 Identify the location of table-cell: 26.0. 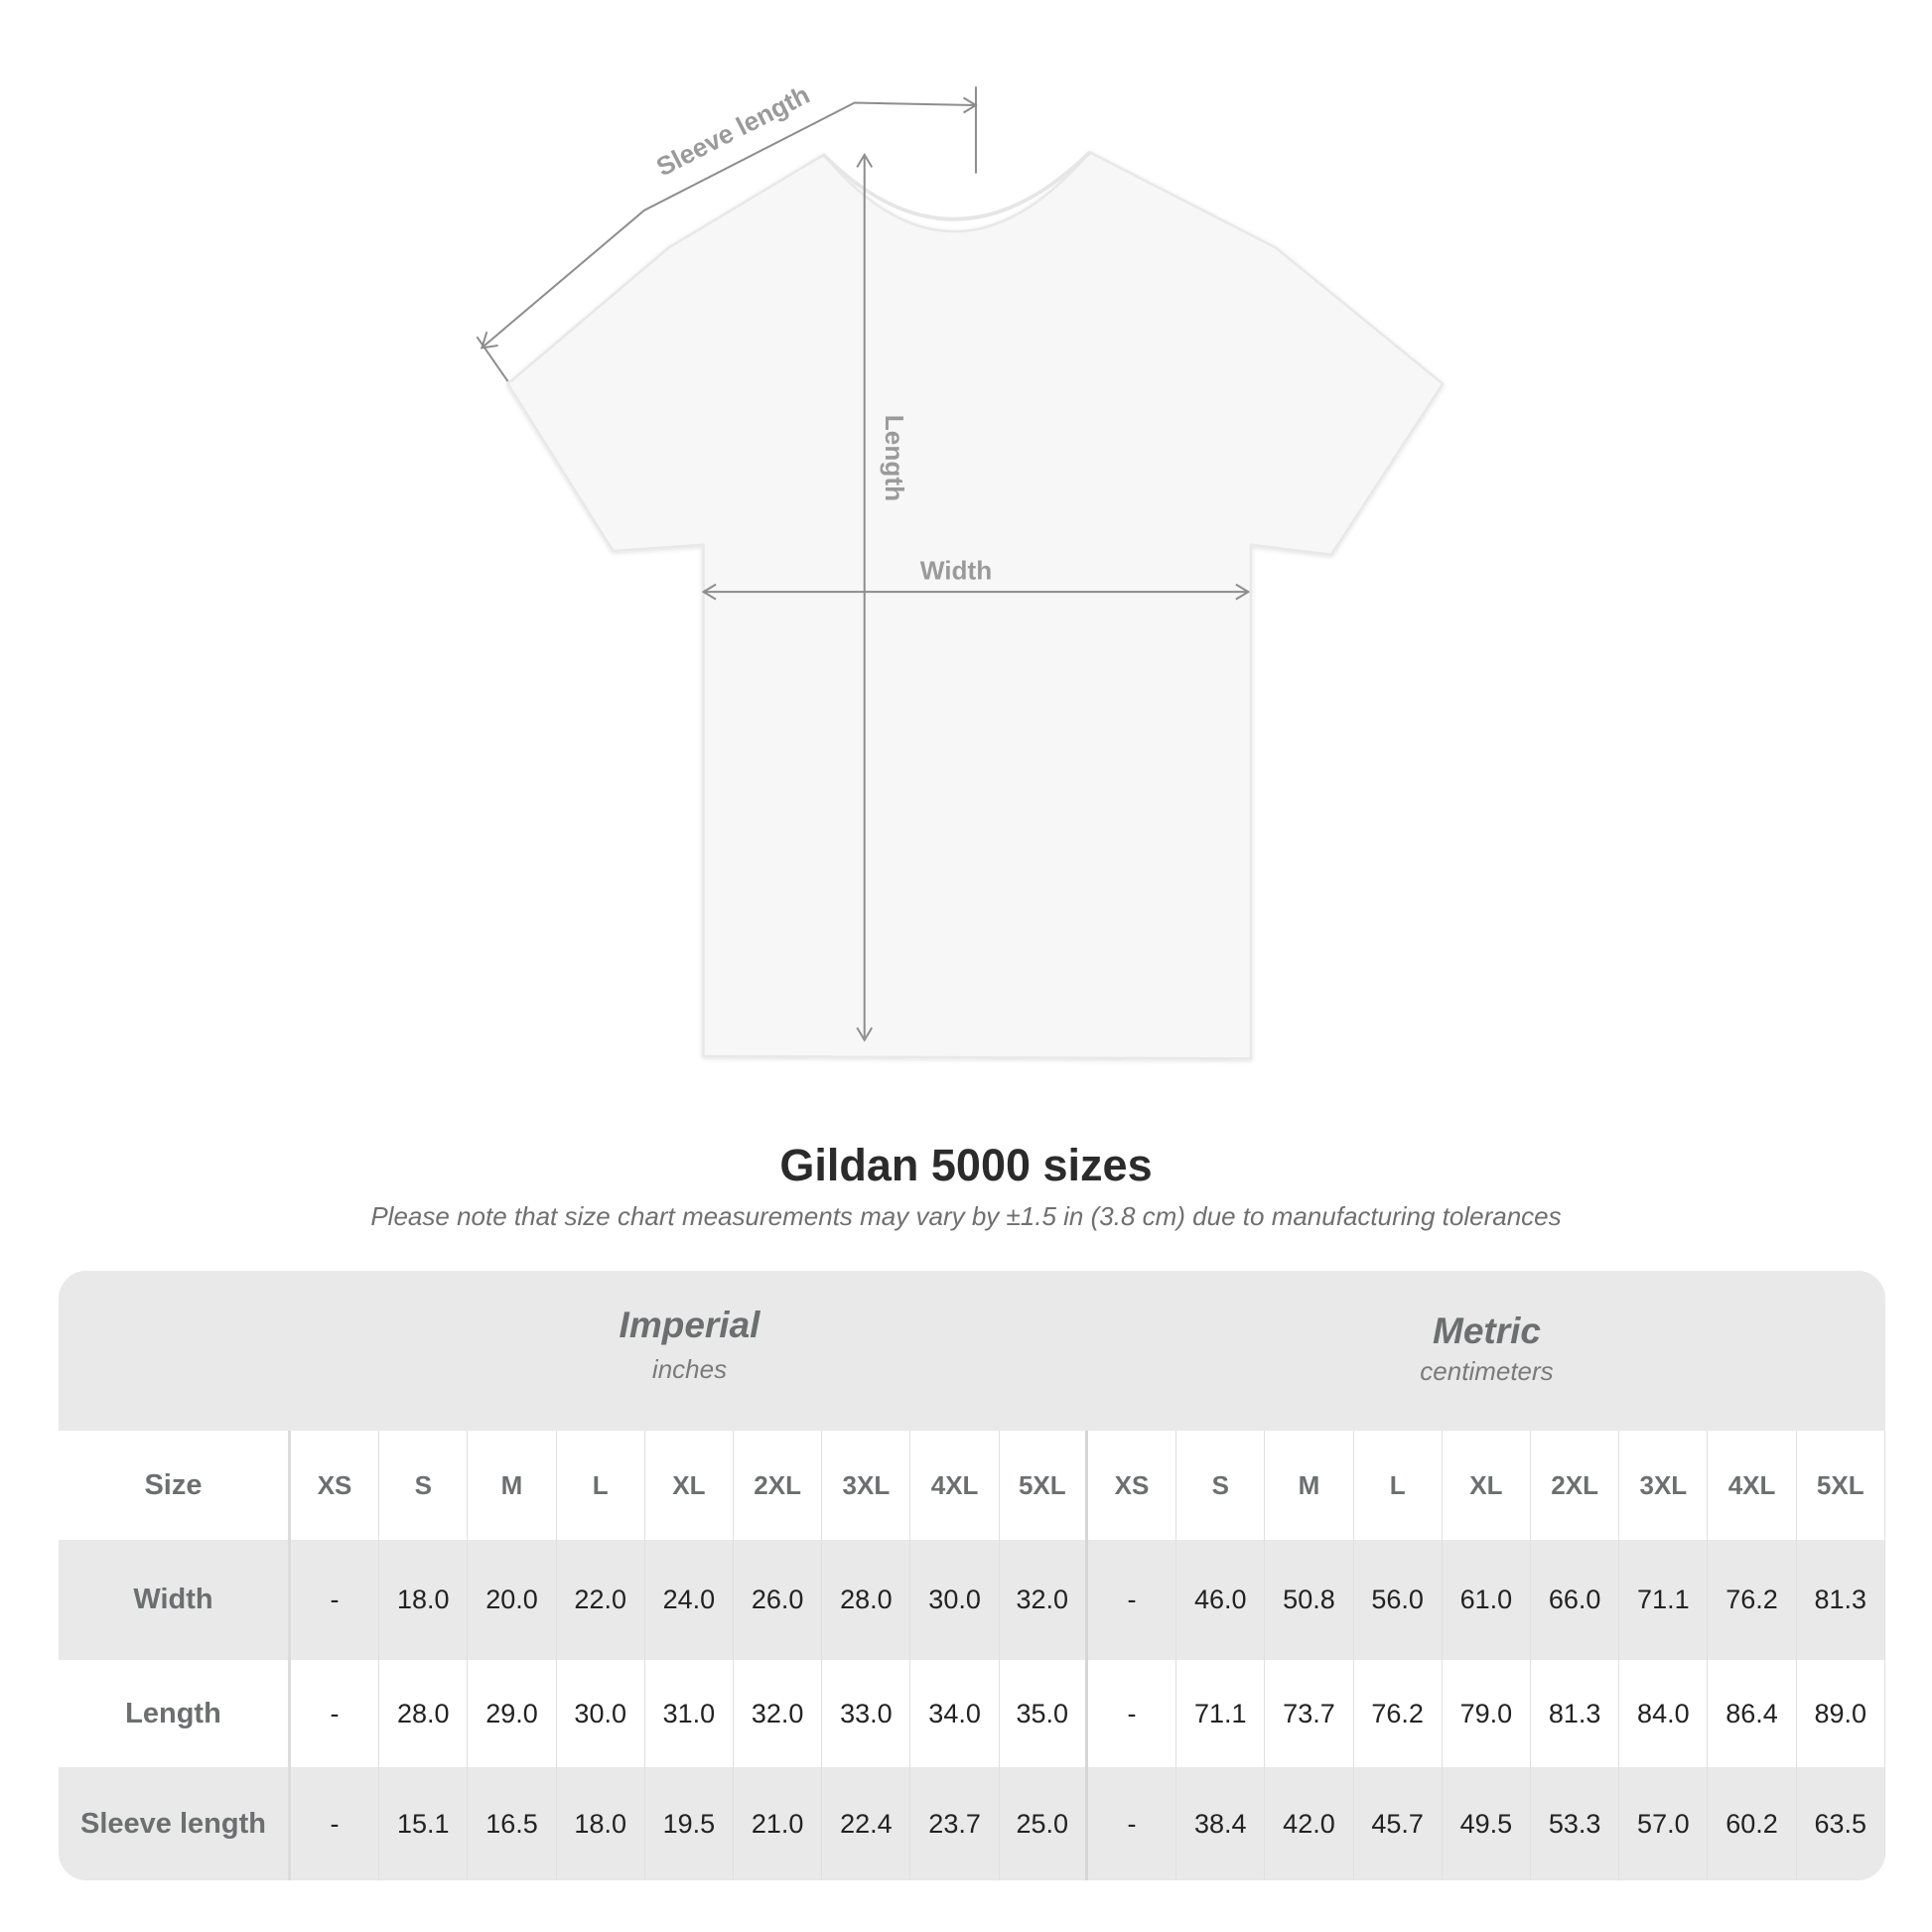
(779, 1600).